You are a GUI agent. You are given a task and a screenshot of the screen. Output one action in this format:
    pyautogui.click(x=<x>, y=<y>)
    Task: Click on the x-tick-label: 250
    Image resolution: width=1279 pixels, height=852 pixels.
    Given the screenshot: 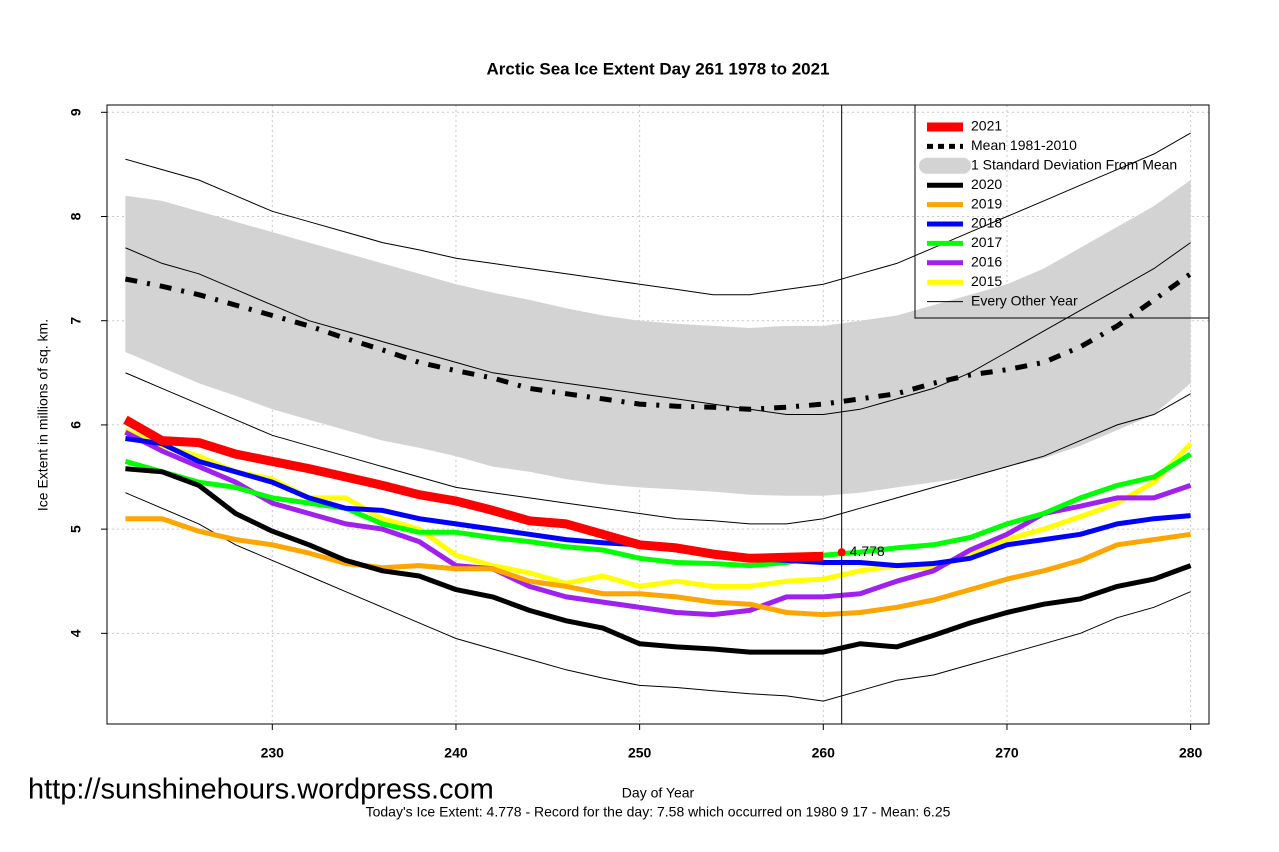 What is the action you would take?
    pyautogui.click(x=640, y=753)
    